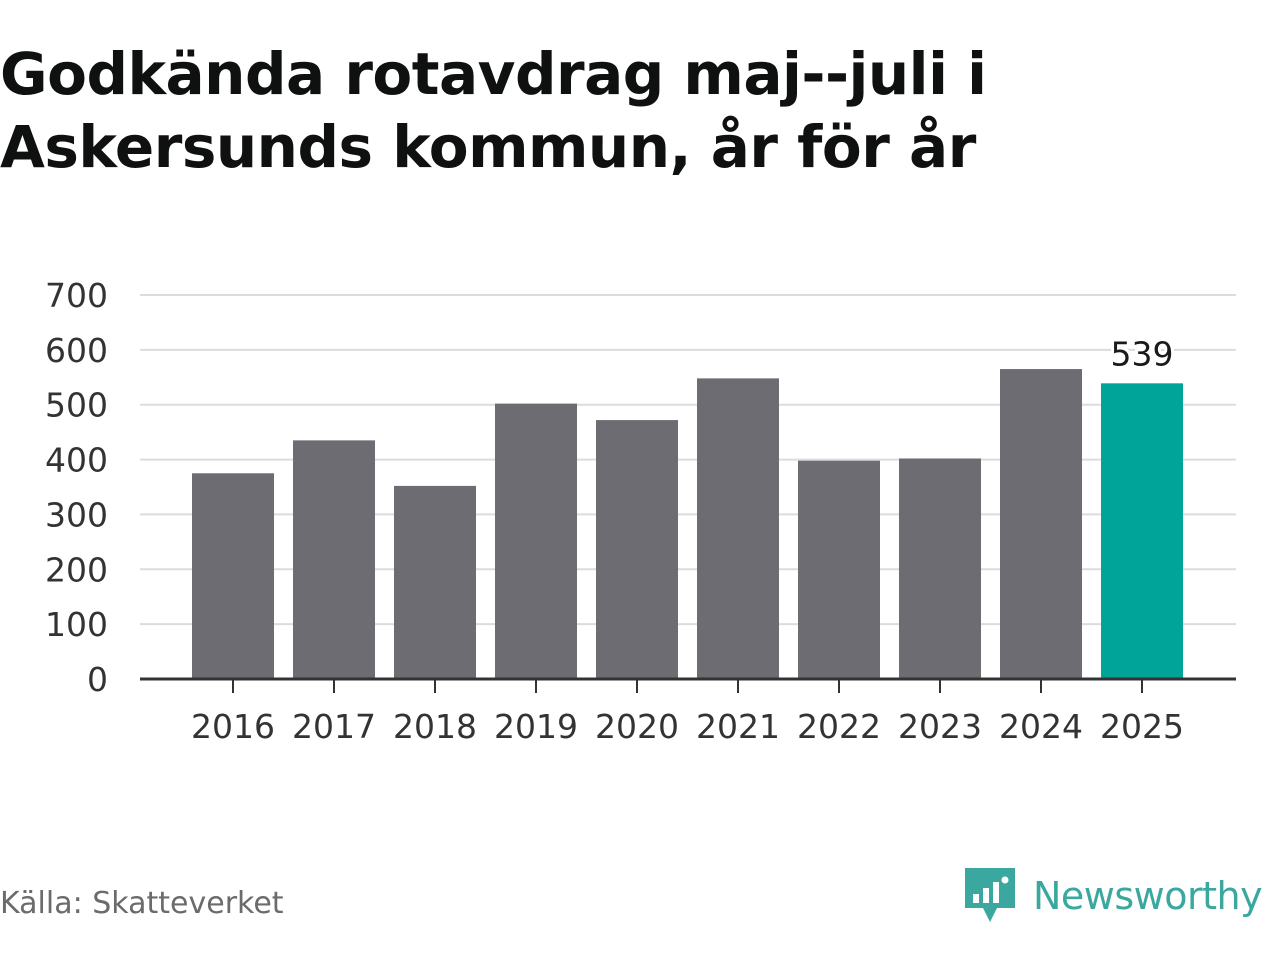 This screenshot has height=960, width=1280. What do you see at coordinates (76, 350) in the screenshot?
I see `y-tick-label: 600` at bounding box center [76, 350].